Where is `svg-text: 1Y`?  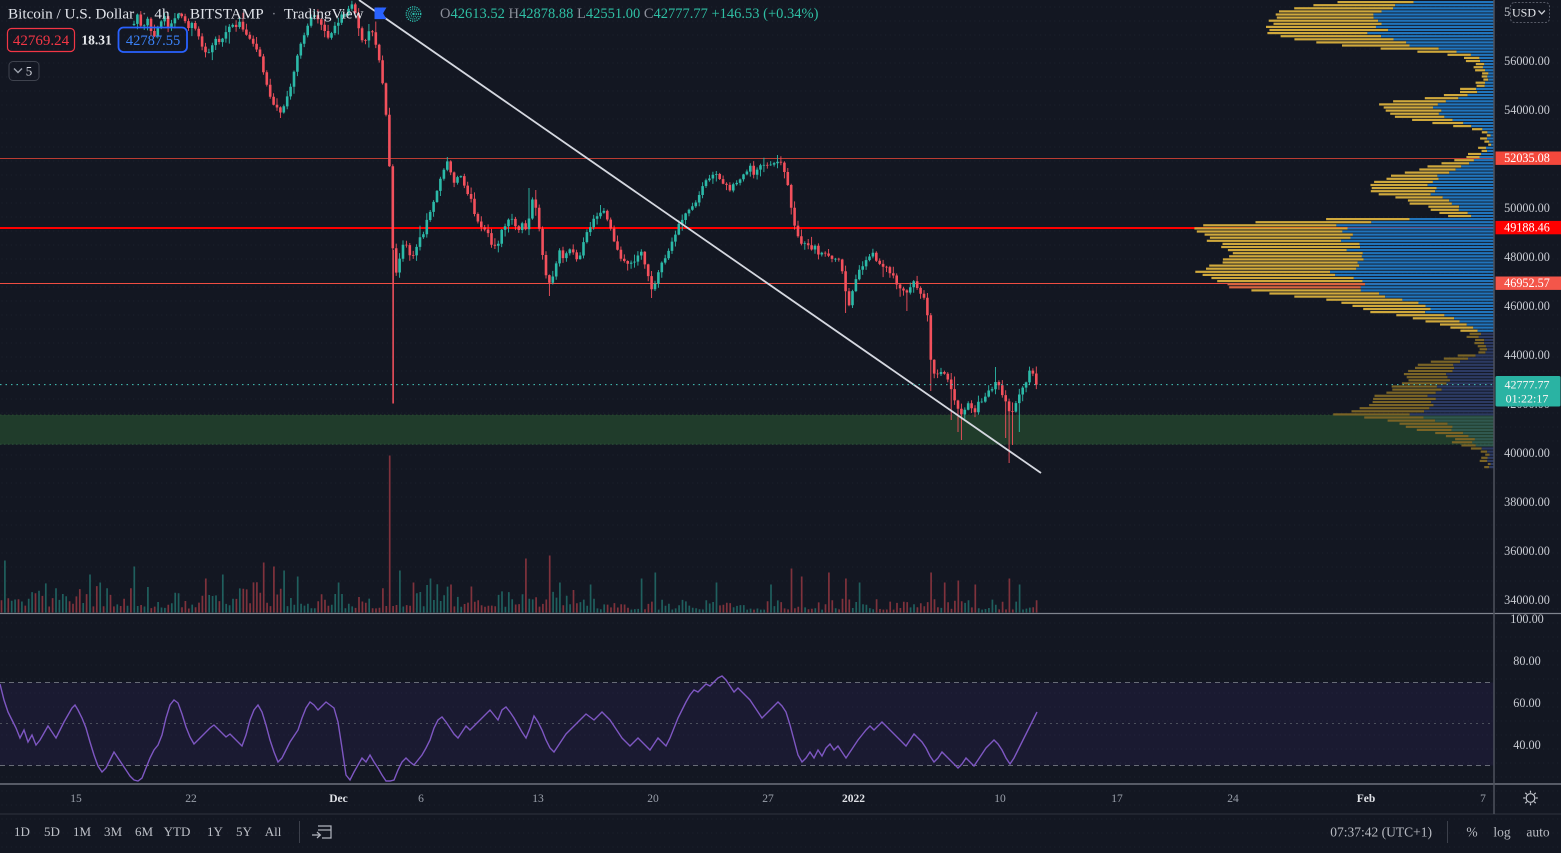
svg-text: 1Y is located at coordinates (215, 831).